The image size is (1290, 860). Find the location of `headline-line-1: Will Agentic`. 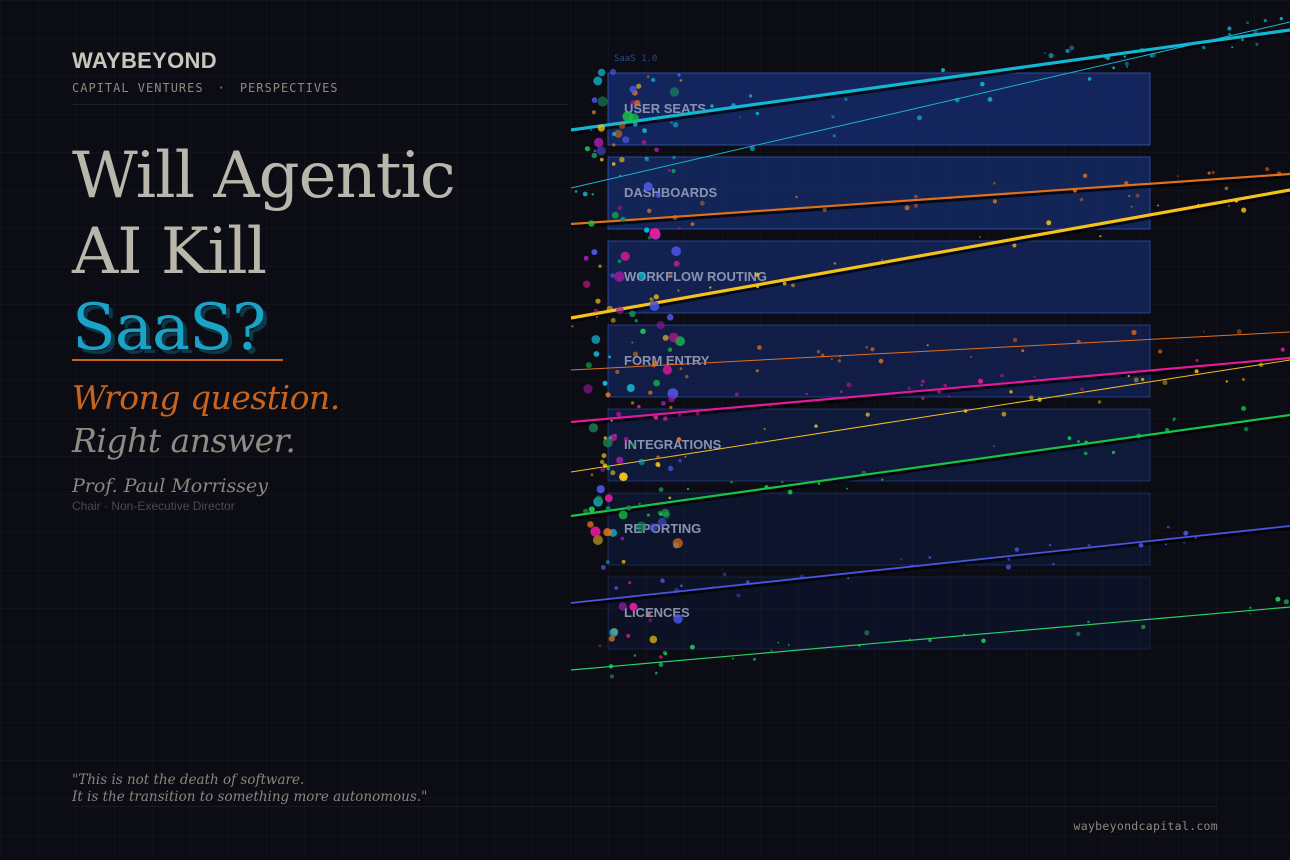

headline-line-1: Will Agentic is located at coordinates (264, 176).